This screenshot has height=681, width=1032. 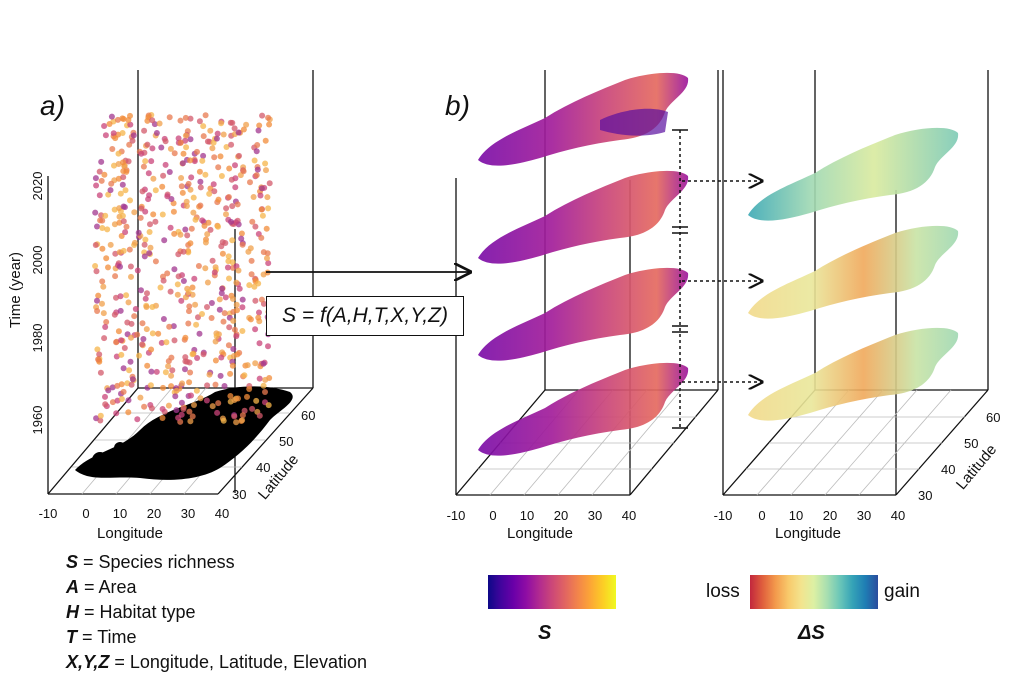 I want to click on colorbar-loss-label: loss, so click(x=723, y=591).